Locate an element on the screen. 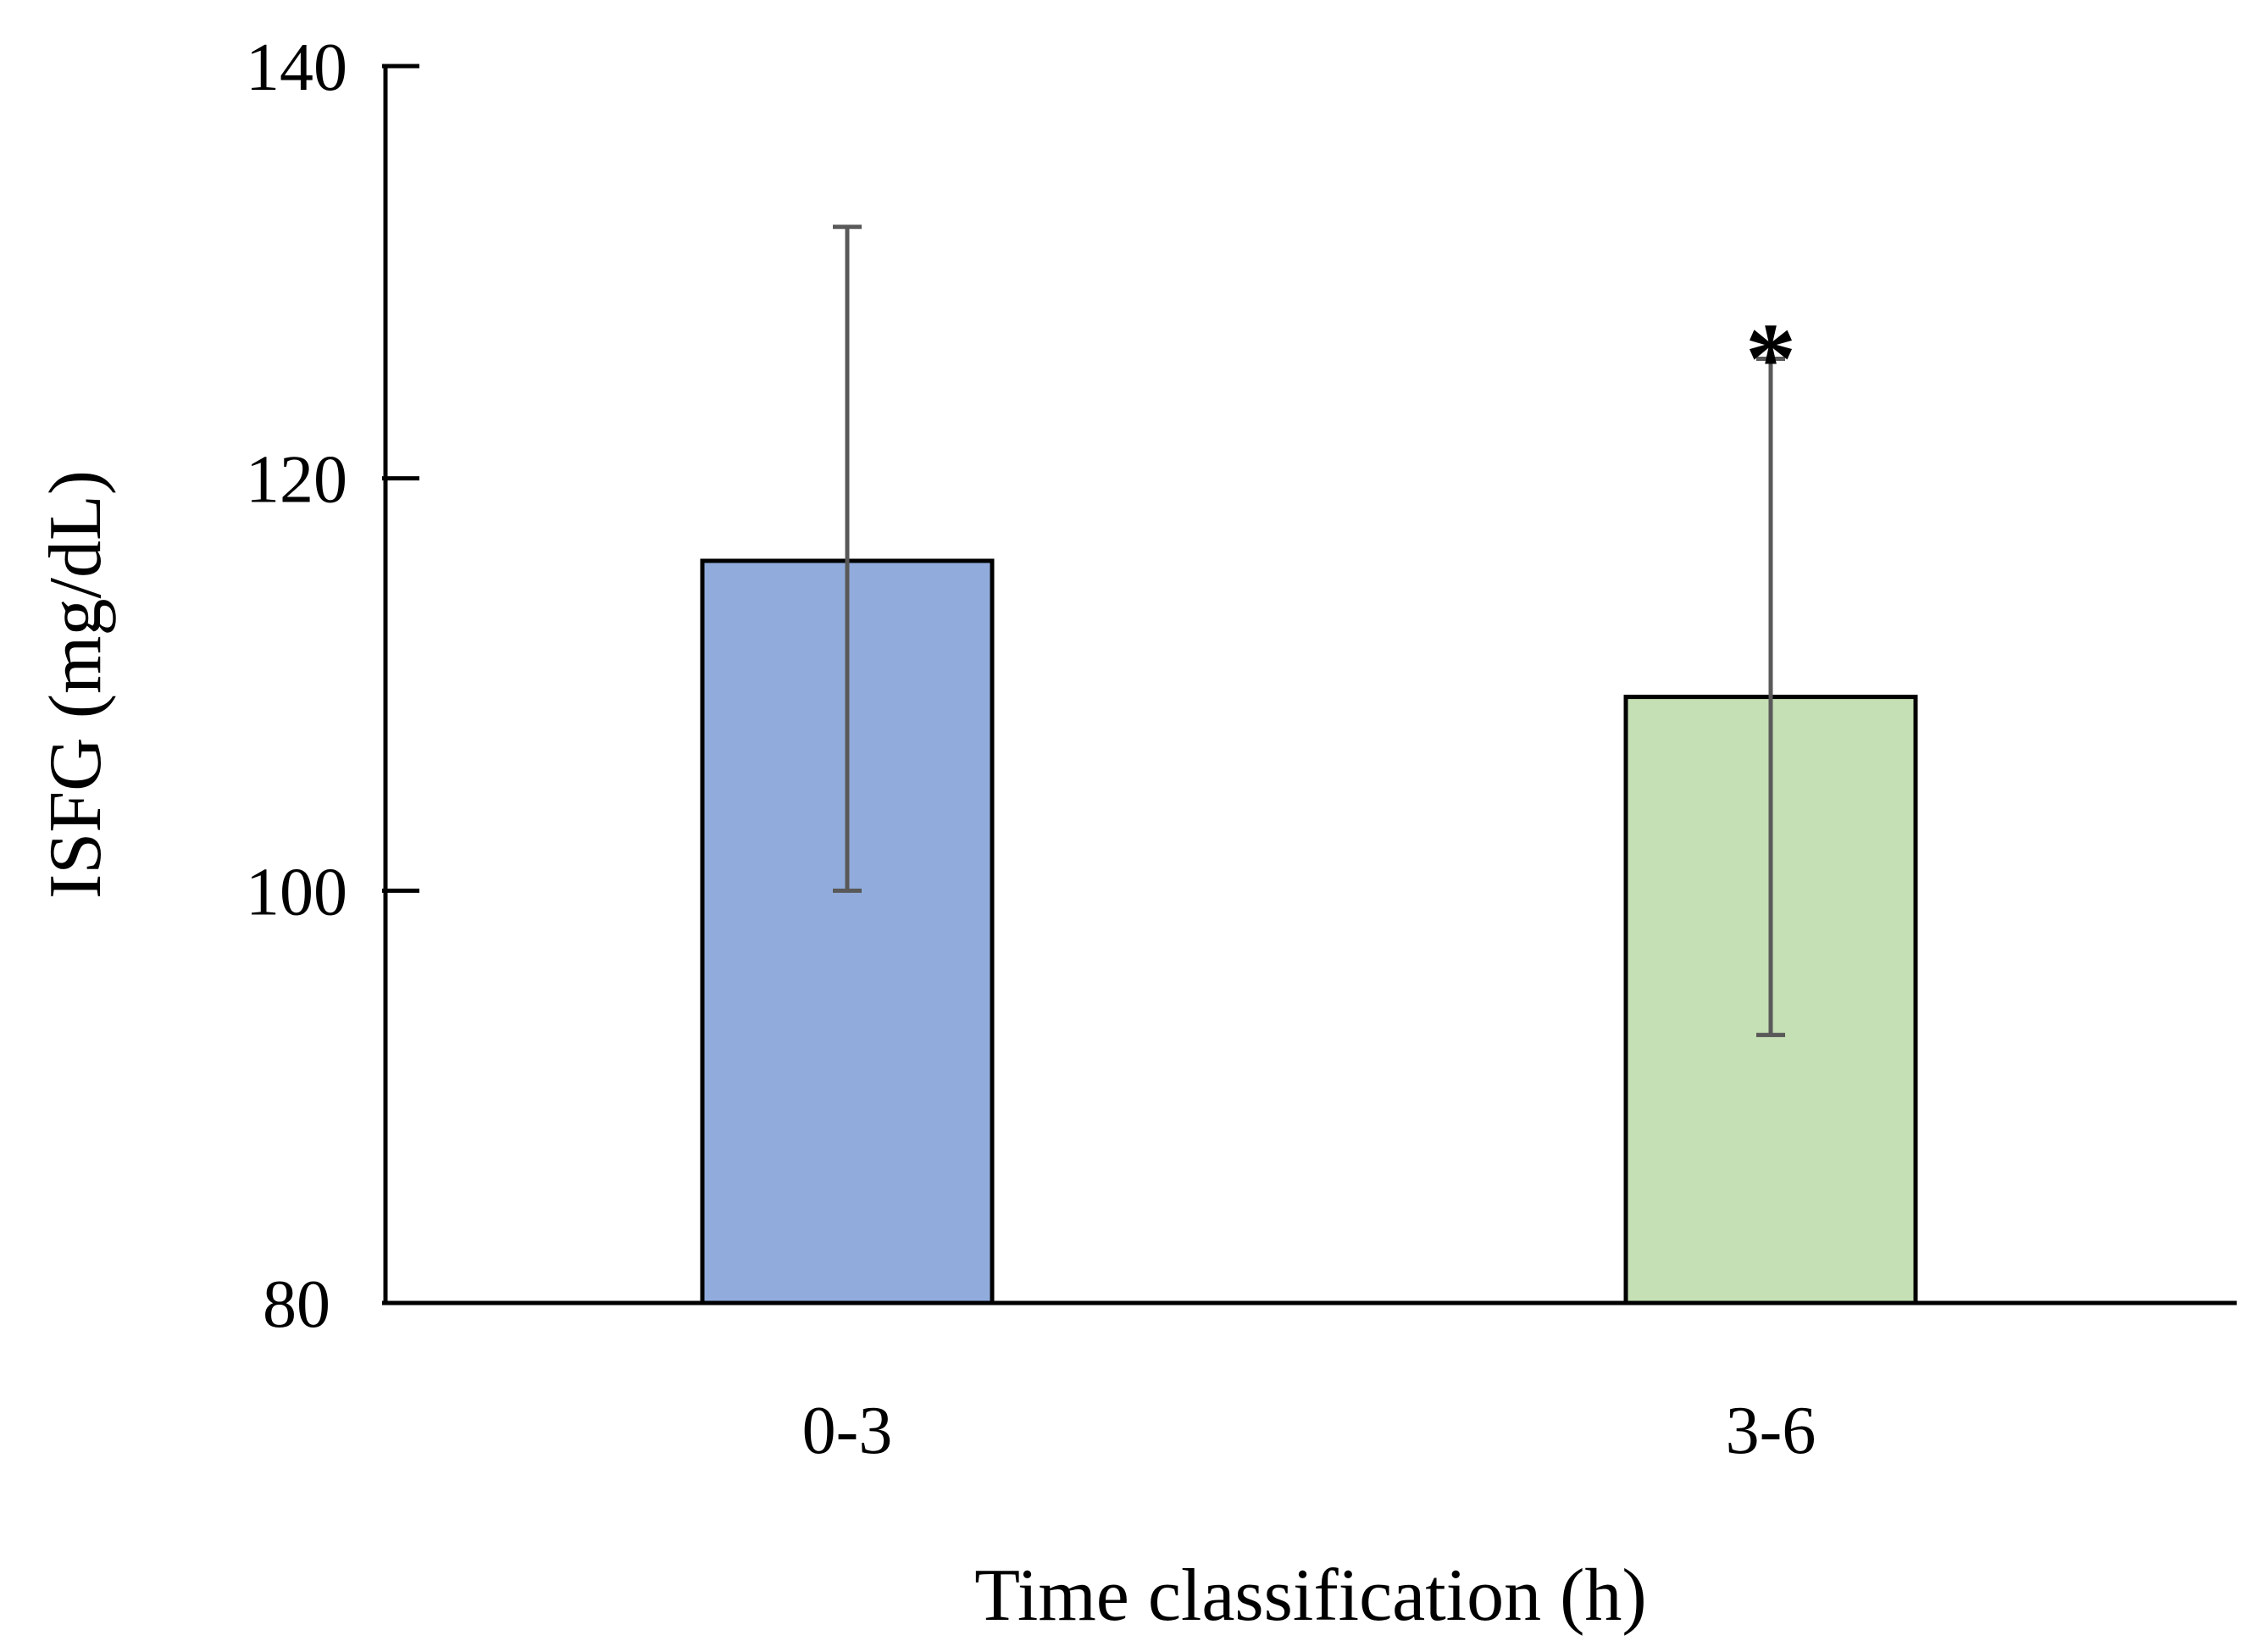 The width and height of the screenshot is (2246, 1652). y-tick-label: 120 is located at coordinates (296, 480).